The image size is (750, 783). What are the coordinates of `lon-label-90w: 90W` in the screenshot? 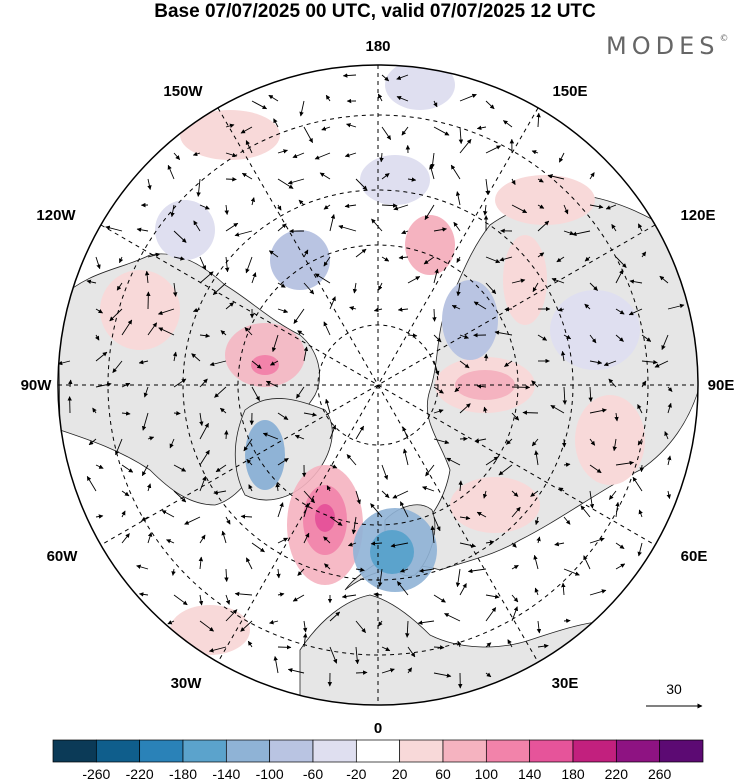 It's located at (37, 385).